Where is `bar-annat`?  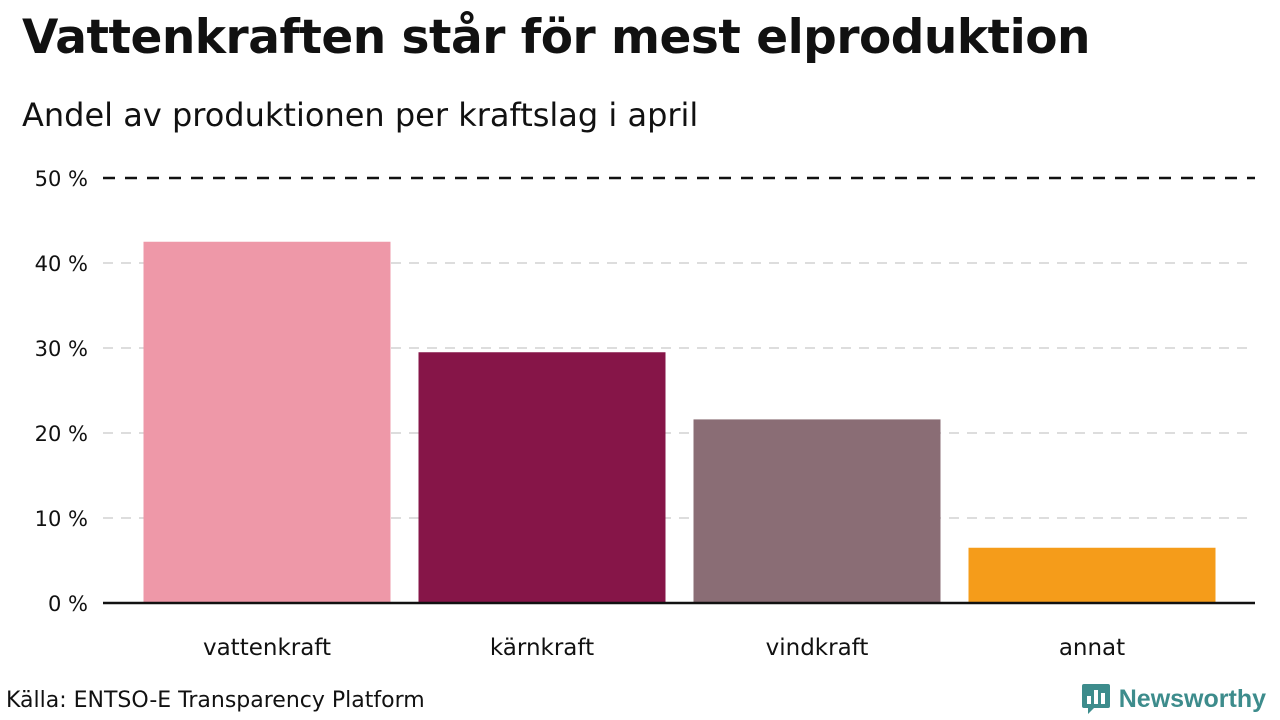 bar-annat is located at coordinates (1092, 575).